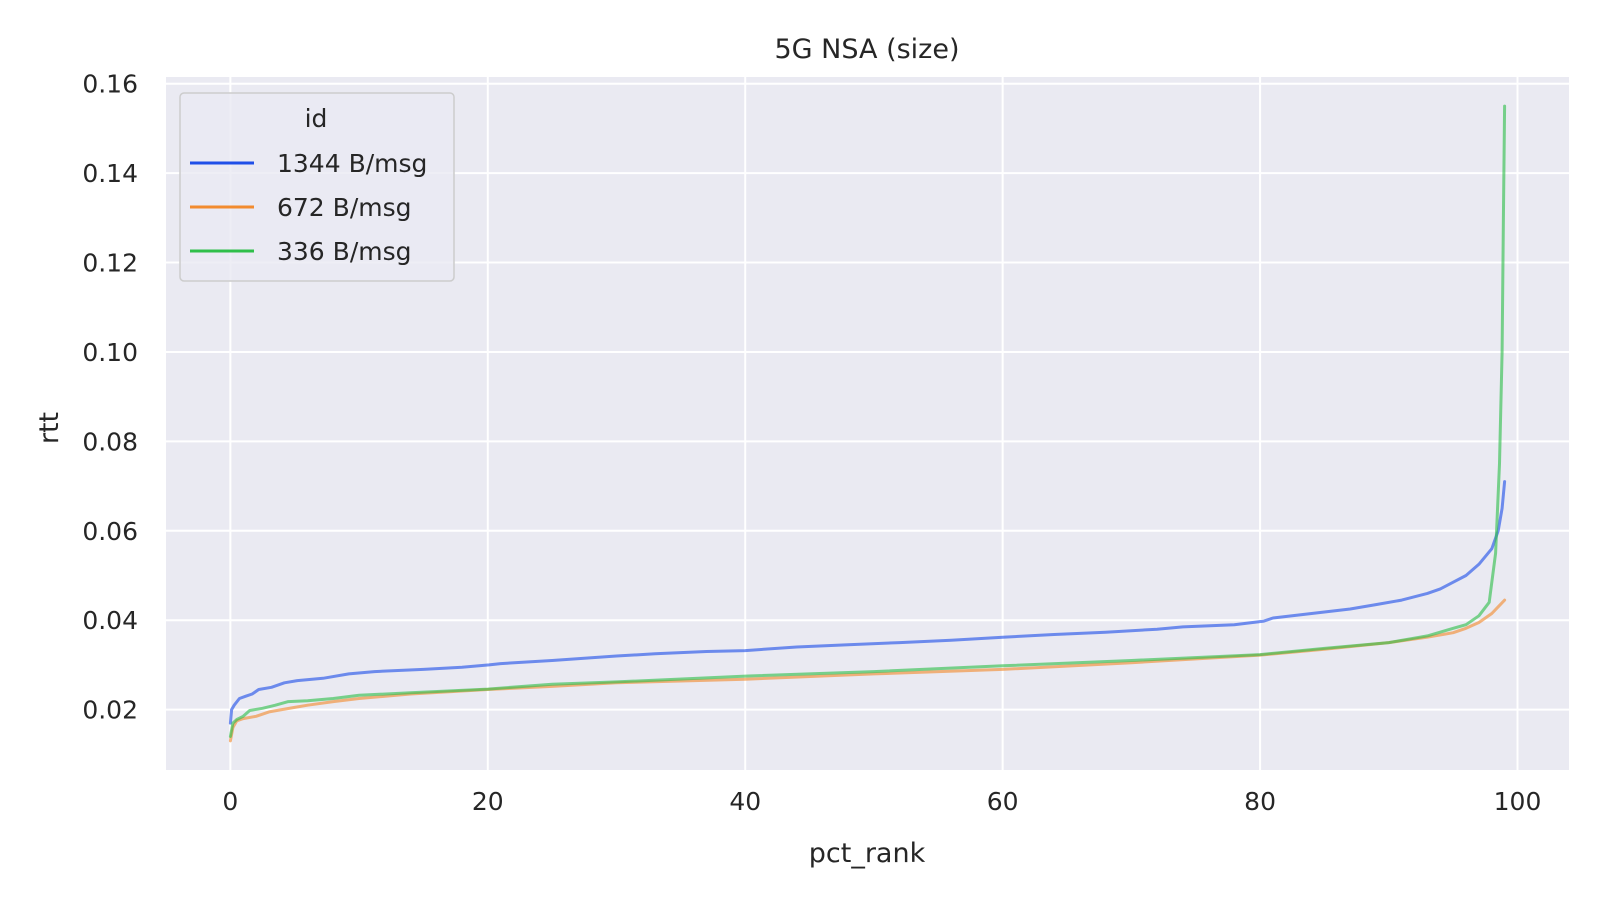 The height and width of the screenshot is (900, 1600). Describe the element at coordinates (1518, 801) in the screenshot. I see `x-tick-label: 100` at that location.